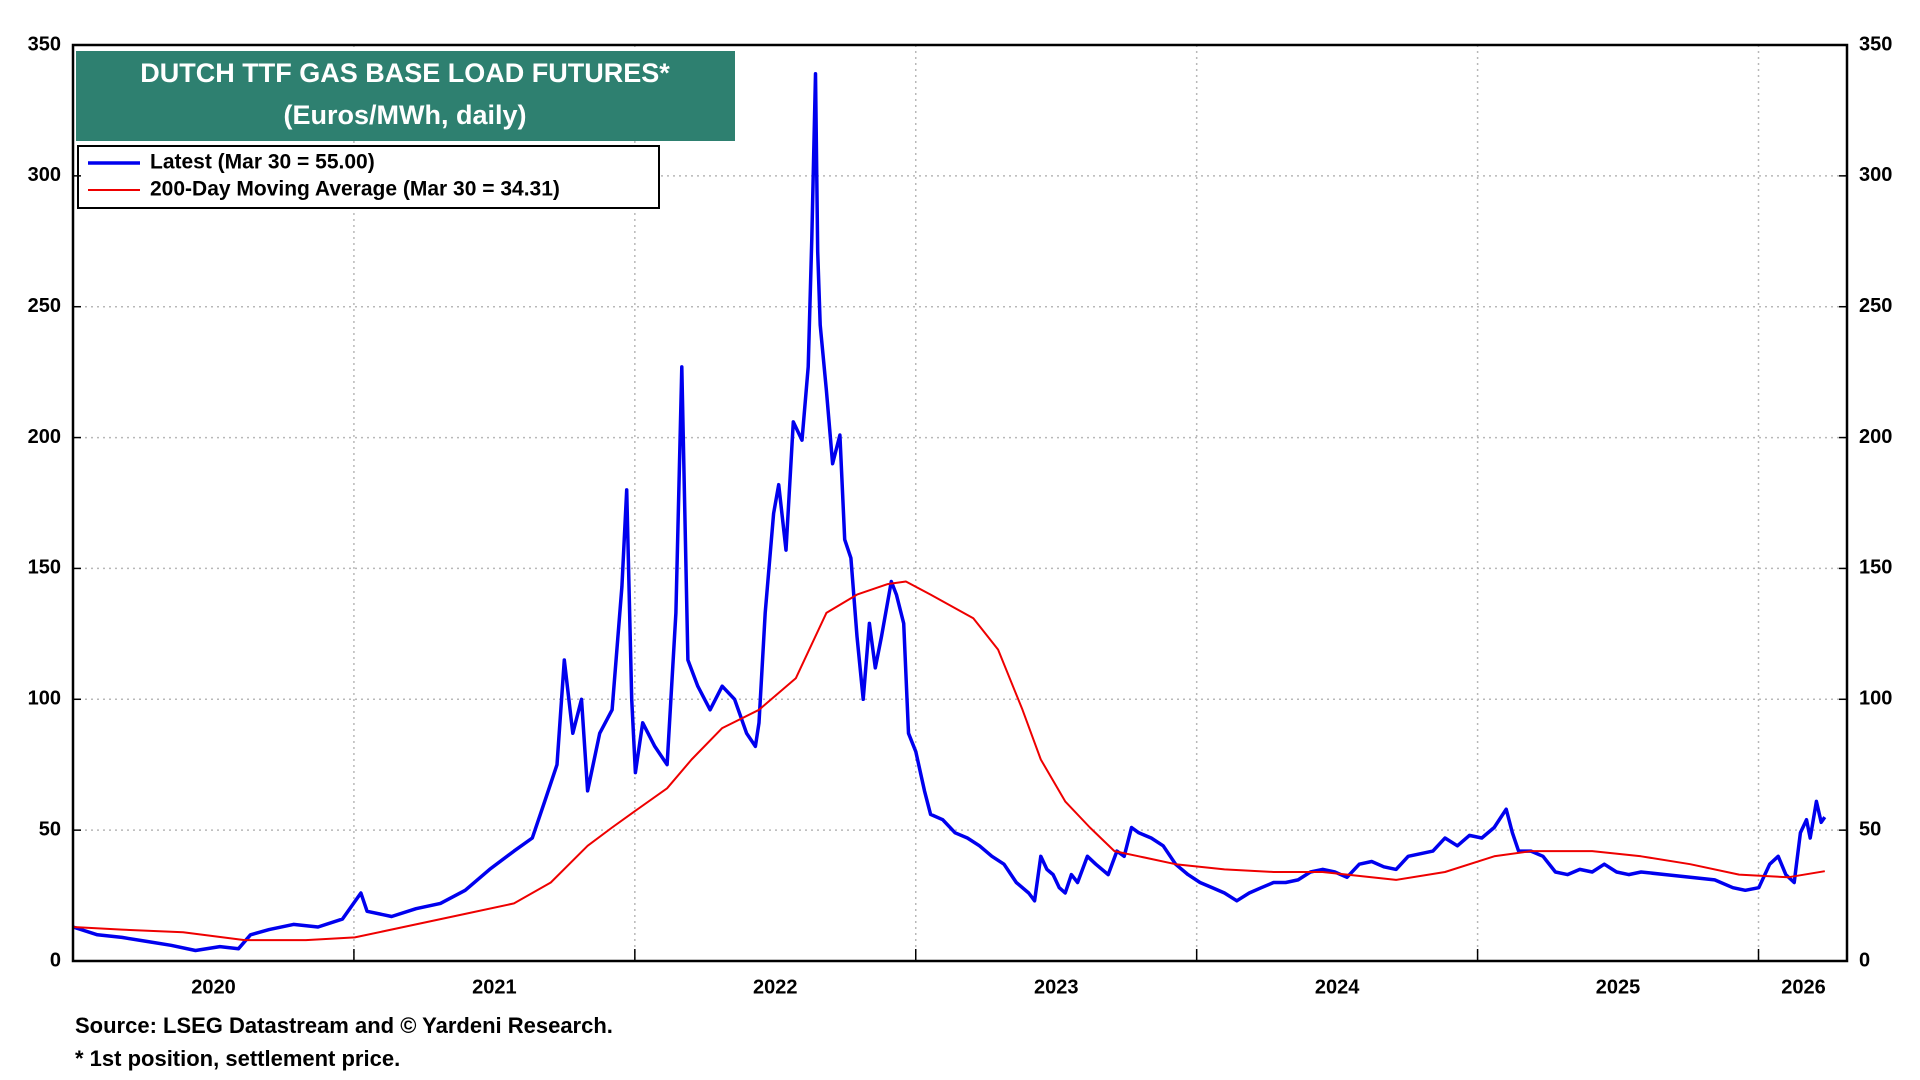 Image resolution: width=1920 pixels, height=1080 pixels. What do you see at coordinates (1875, 306) in the screenshot?
I see `y2-tick-label: 250` at bounding box center [1875, 306].